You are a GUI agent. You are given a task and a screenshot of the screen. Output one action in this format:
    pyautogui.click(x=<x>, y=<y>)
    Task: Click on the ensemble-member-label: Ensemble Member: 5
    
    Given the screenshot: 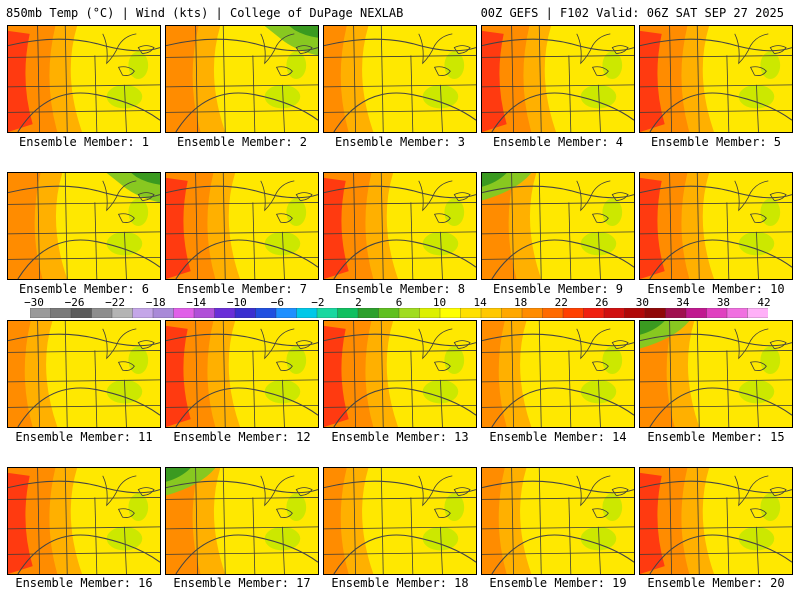 What is the action you would take?
    pyautogui.click(x=716, y=142)
    